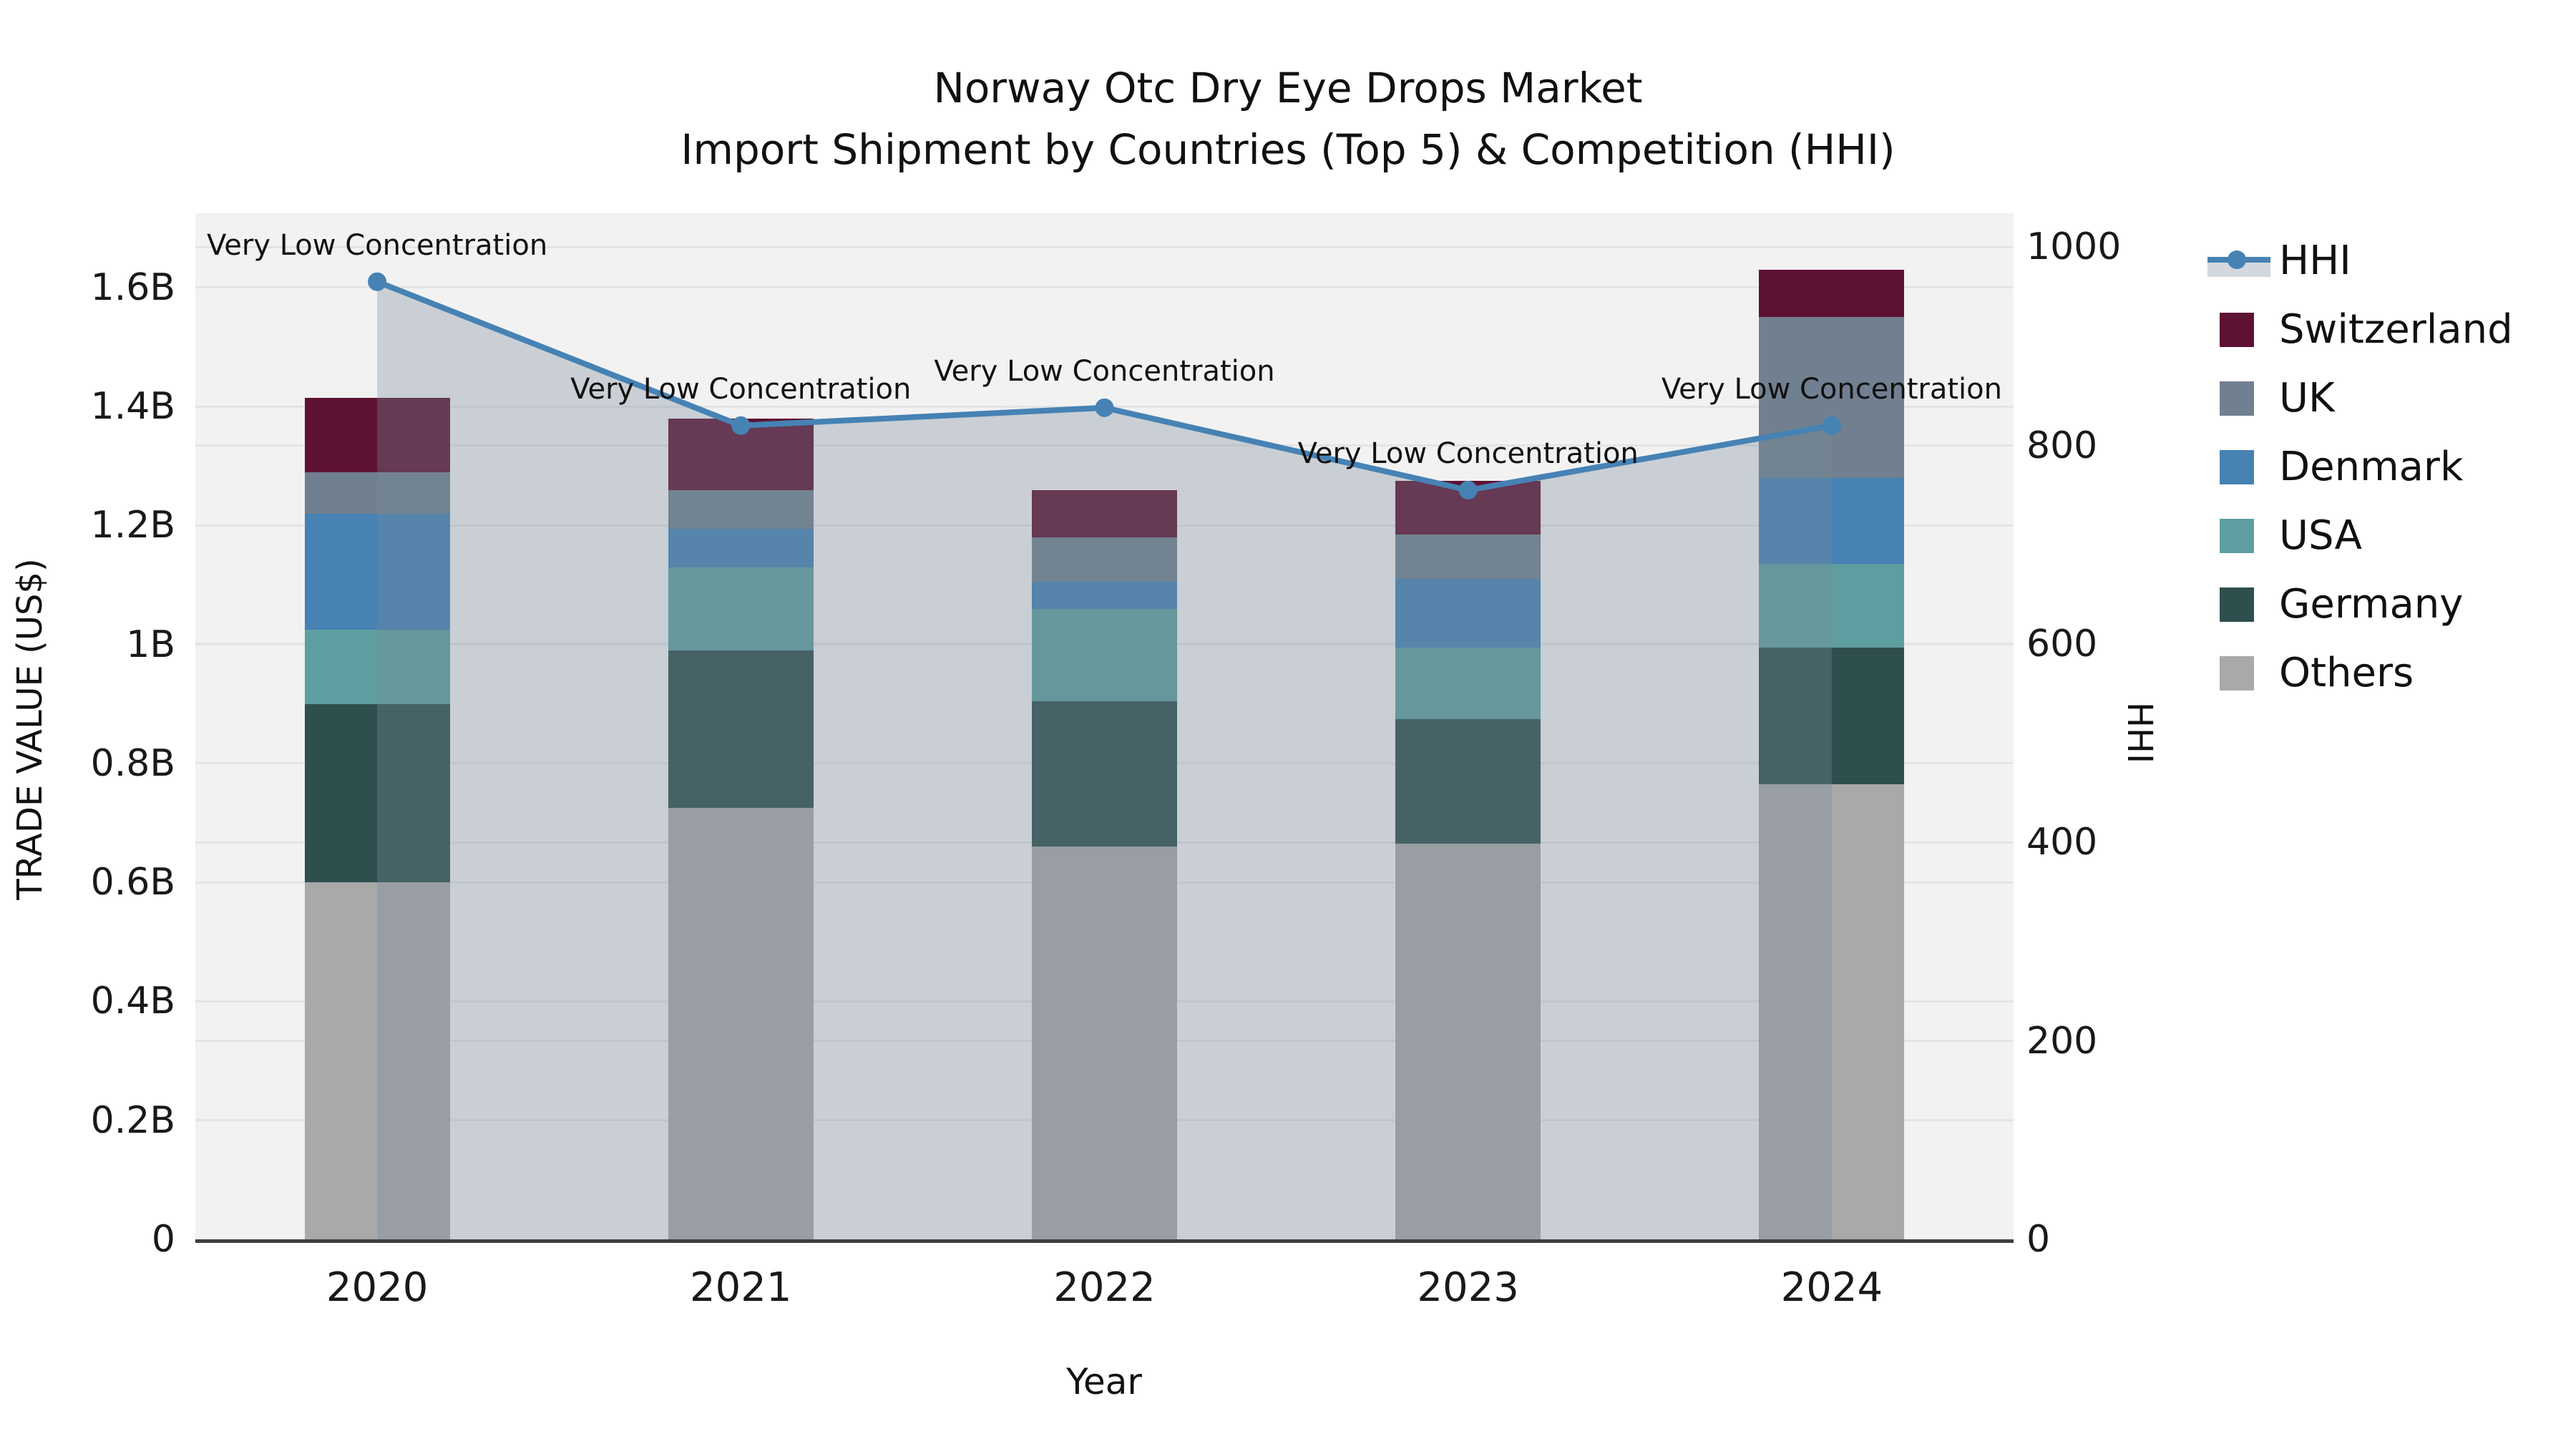 The width and height of the screenshot is (2576, 1449). What do you see at coordinates (1468, 489) in the screenshot?
I see `hhi-marker-2023` at bounding box center [1468, 489].